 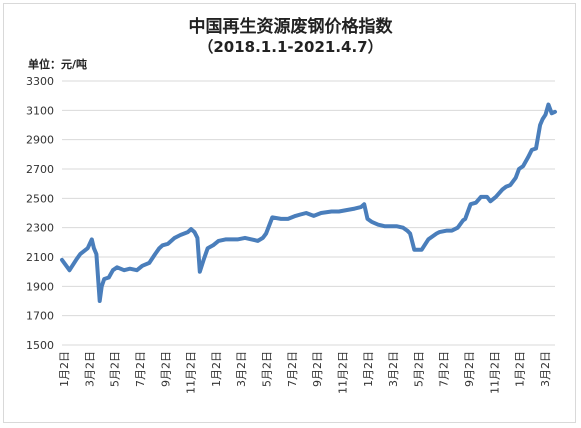 I want to click on y-tick-label: 3300, so click(x=40, y=81).